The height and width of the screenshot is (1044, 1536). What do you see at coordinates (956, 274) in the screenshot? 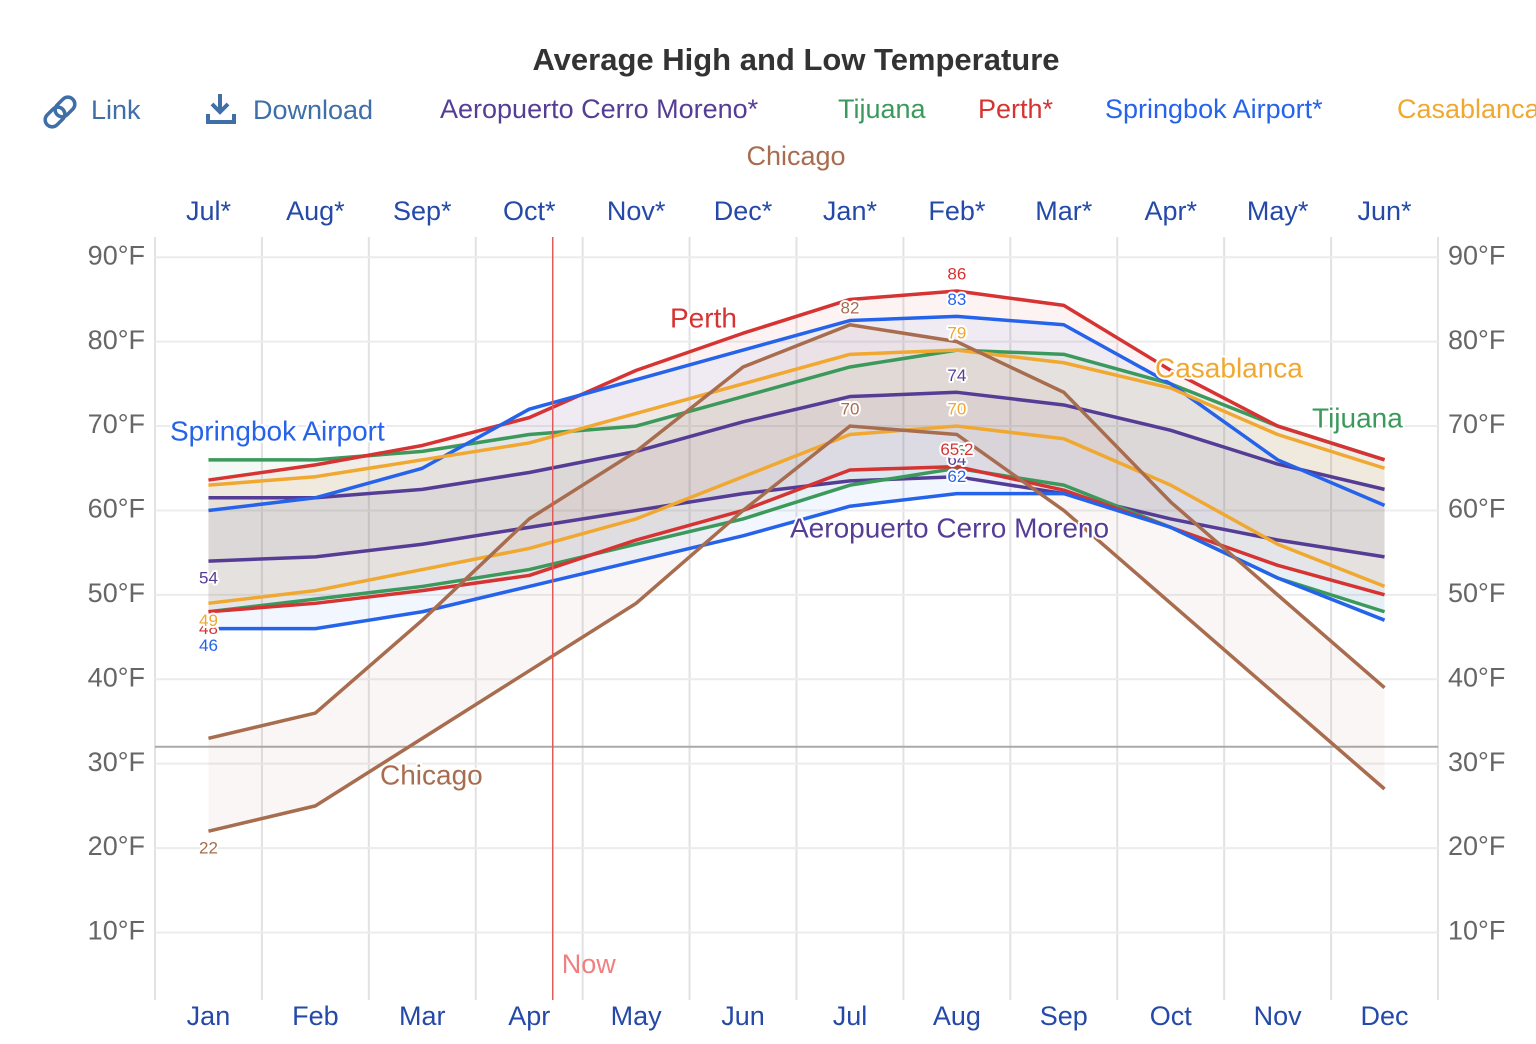
I see `data-label: 86` at bounding box center [956, 274].